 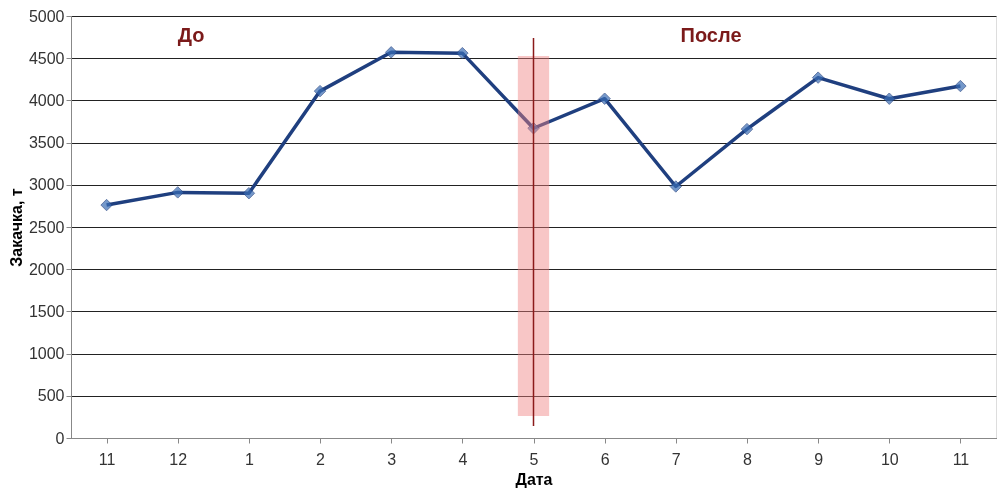 I want to click on x-tick-label: 2, so click(x=321, y=459).